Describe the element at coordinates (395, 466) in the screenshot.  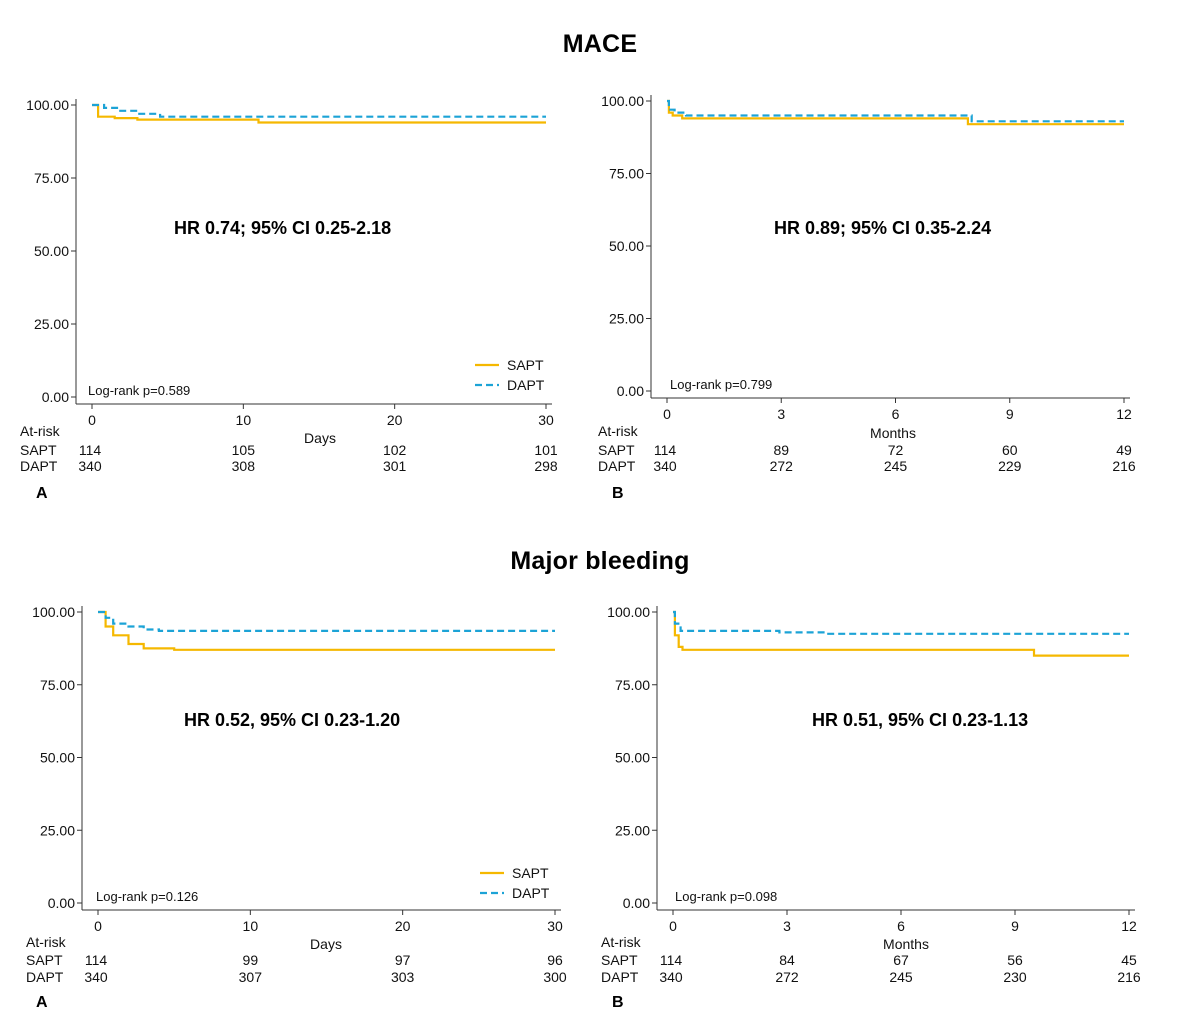
I see `at-risk-count: 301` at that location.